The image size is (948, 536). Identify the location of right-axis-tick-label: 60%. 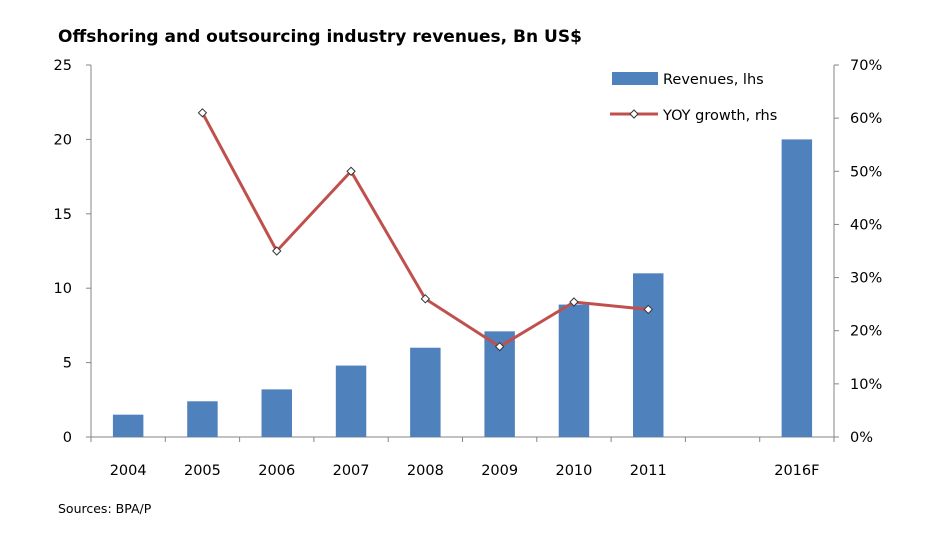
(866, 119).